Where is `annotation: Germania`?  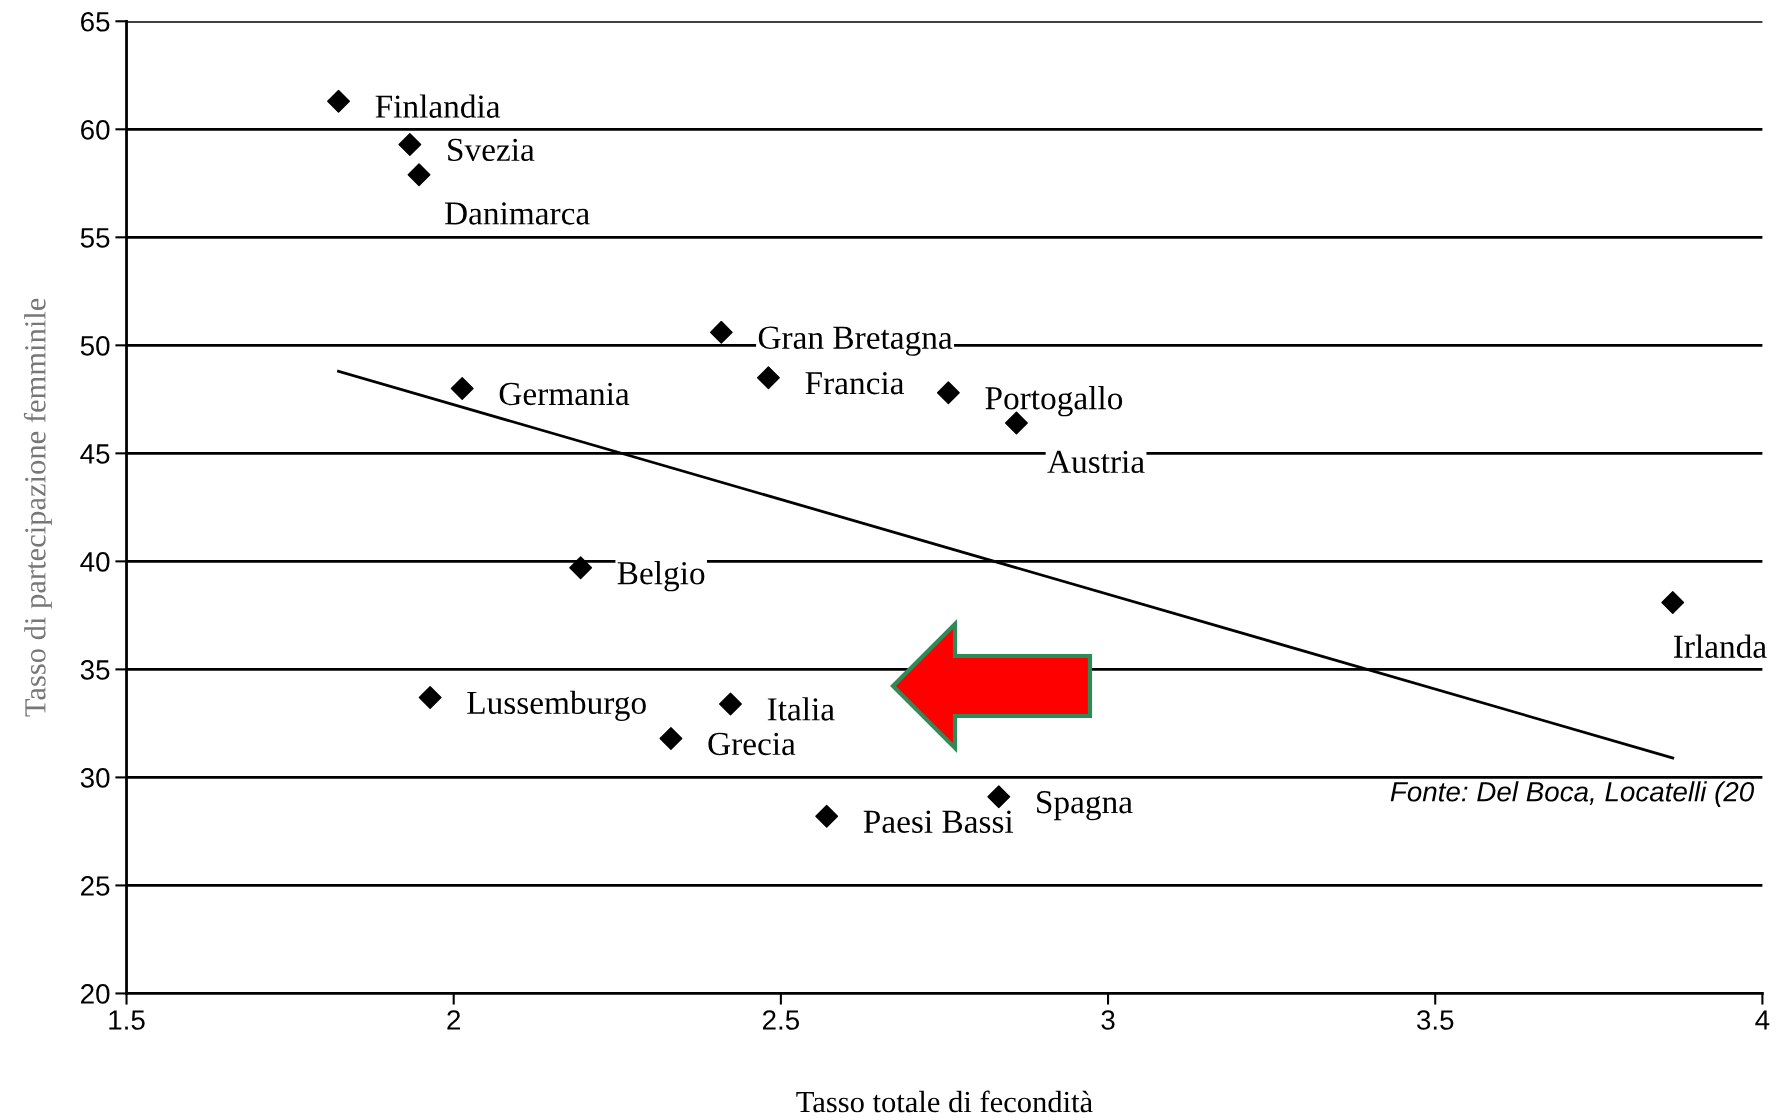
annotation: Germania is located at coordinates (564, 394).